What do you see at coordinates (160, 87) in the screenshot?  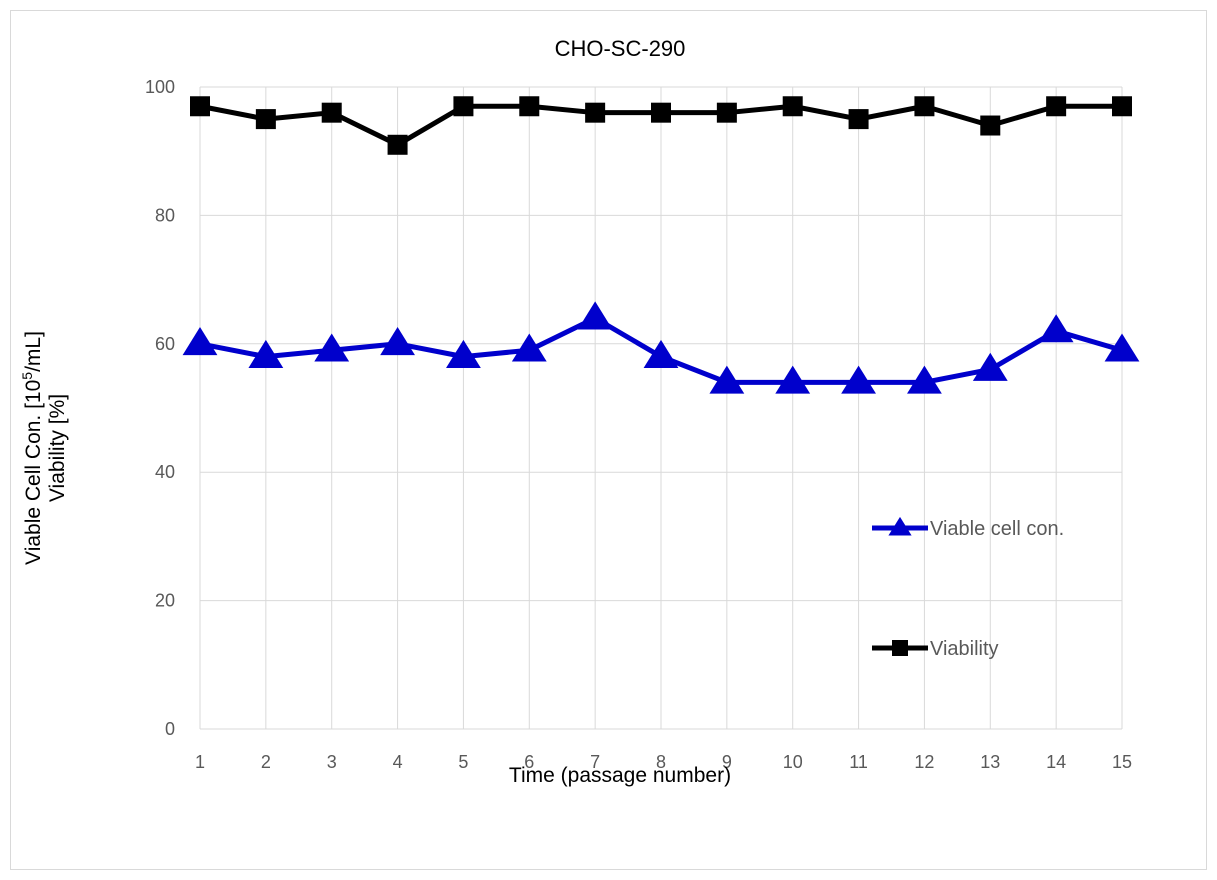 I see `y-tick-label: 100` at bounding box center [160, 87].